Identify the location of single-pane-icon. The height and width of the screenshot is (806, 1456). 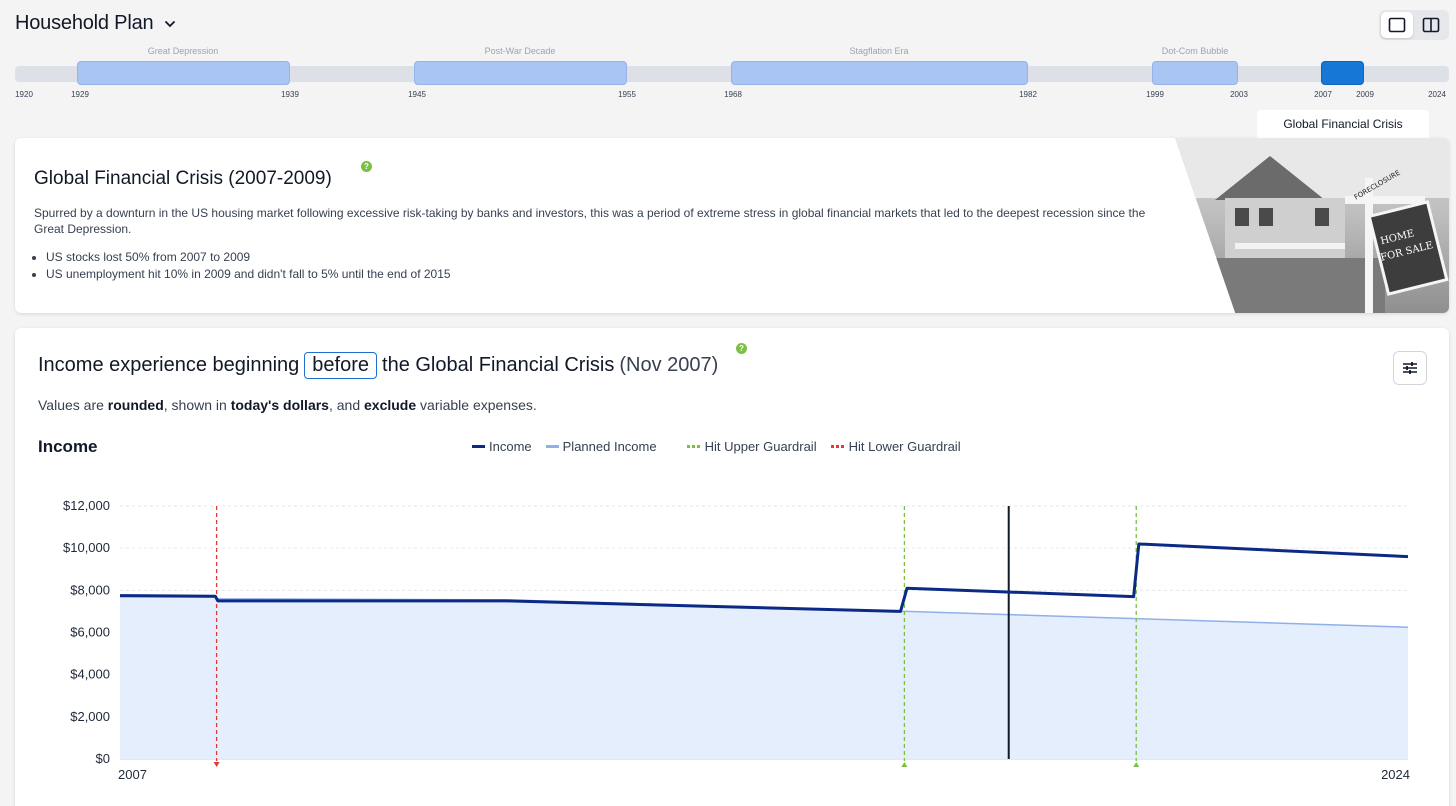
(1397, 25).